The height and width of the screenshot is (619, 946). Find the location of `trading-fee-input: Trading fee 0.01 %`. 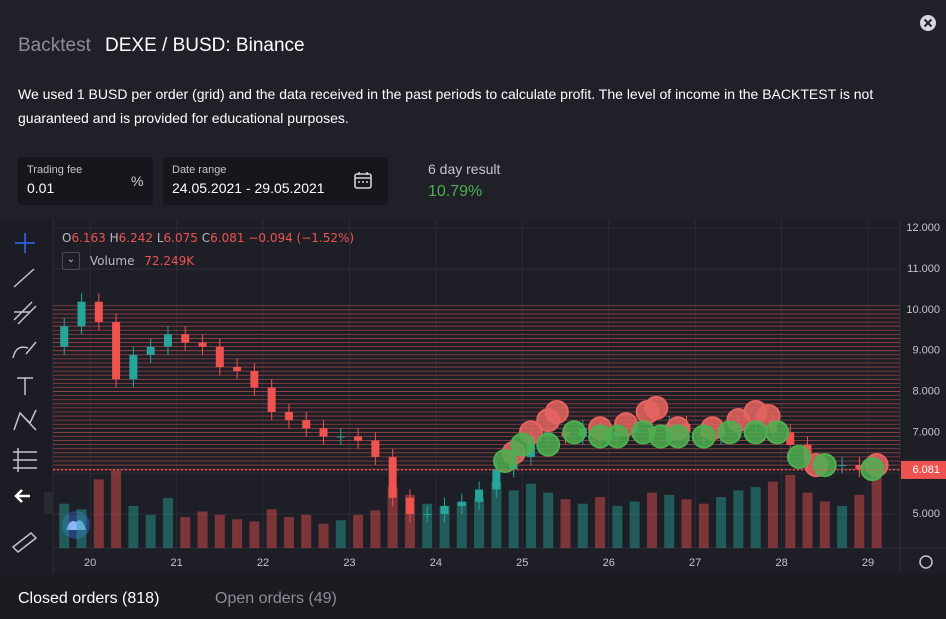

trading-fee-input: Trading fee 0.01 % is located at coordinates (85, 181).